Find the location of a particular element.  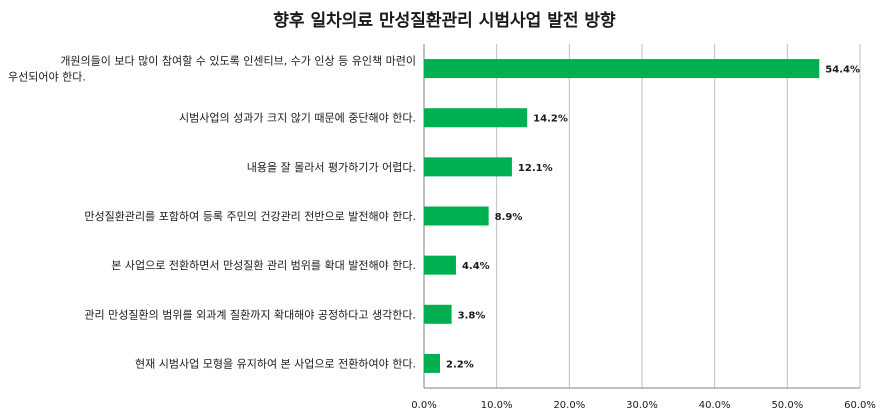

data-label: 14.2% is located at coordinates (550, 119).